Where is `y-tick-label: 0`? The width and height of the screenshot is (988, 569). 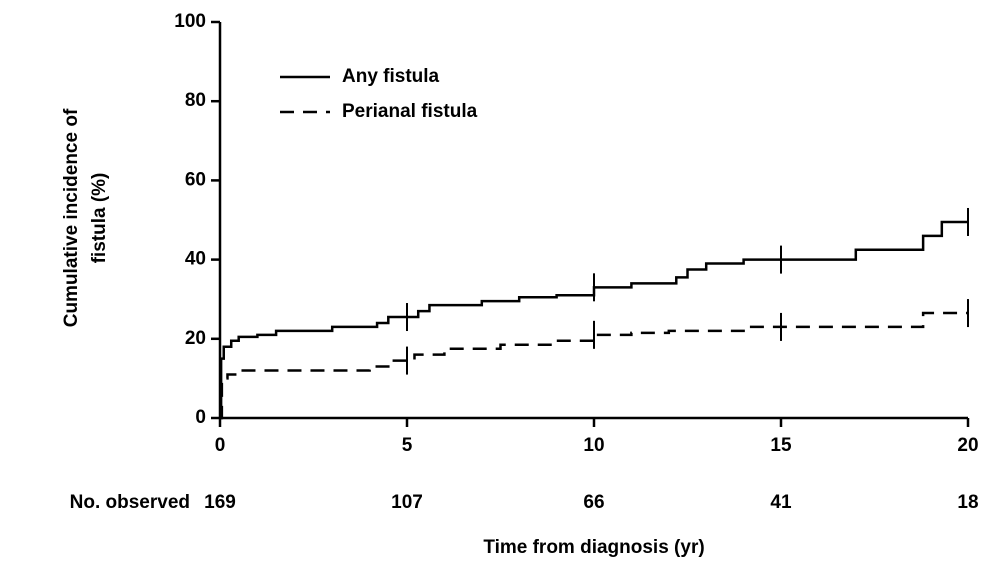
y-tick-label: 0 is located at coordinates (200, 417).